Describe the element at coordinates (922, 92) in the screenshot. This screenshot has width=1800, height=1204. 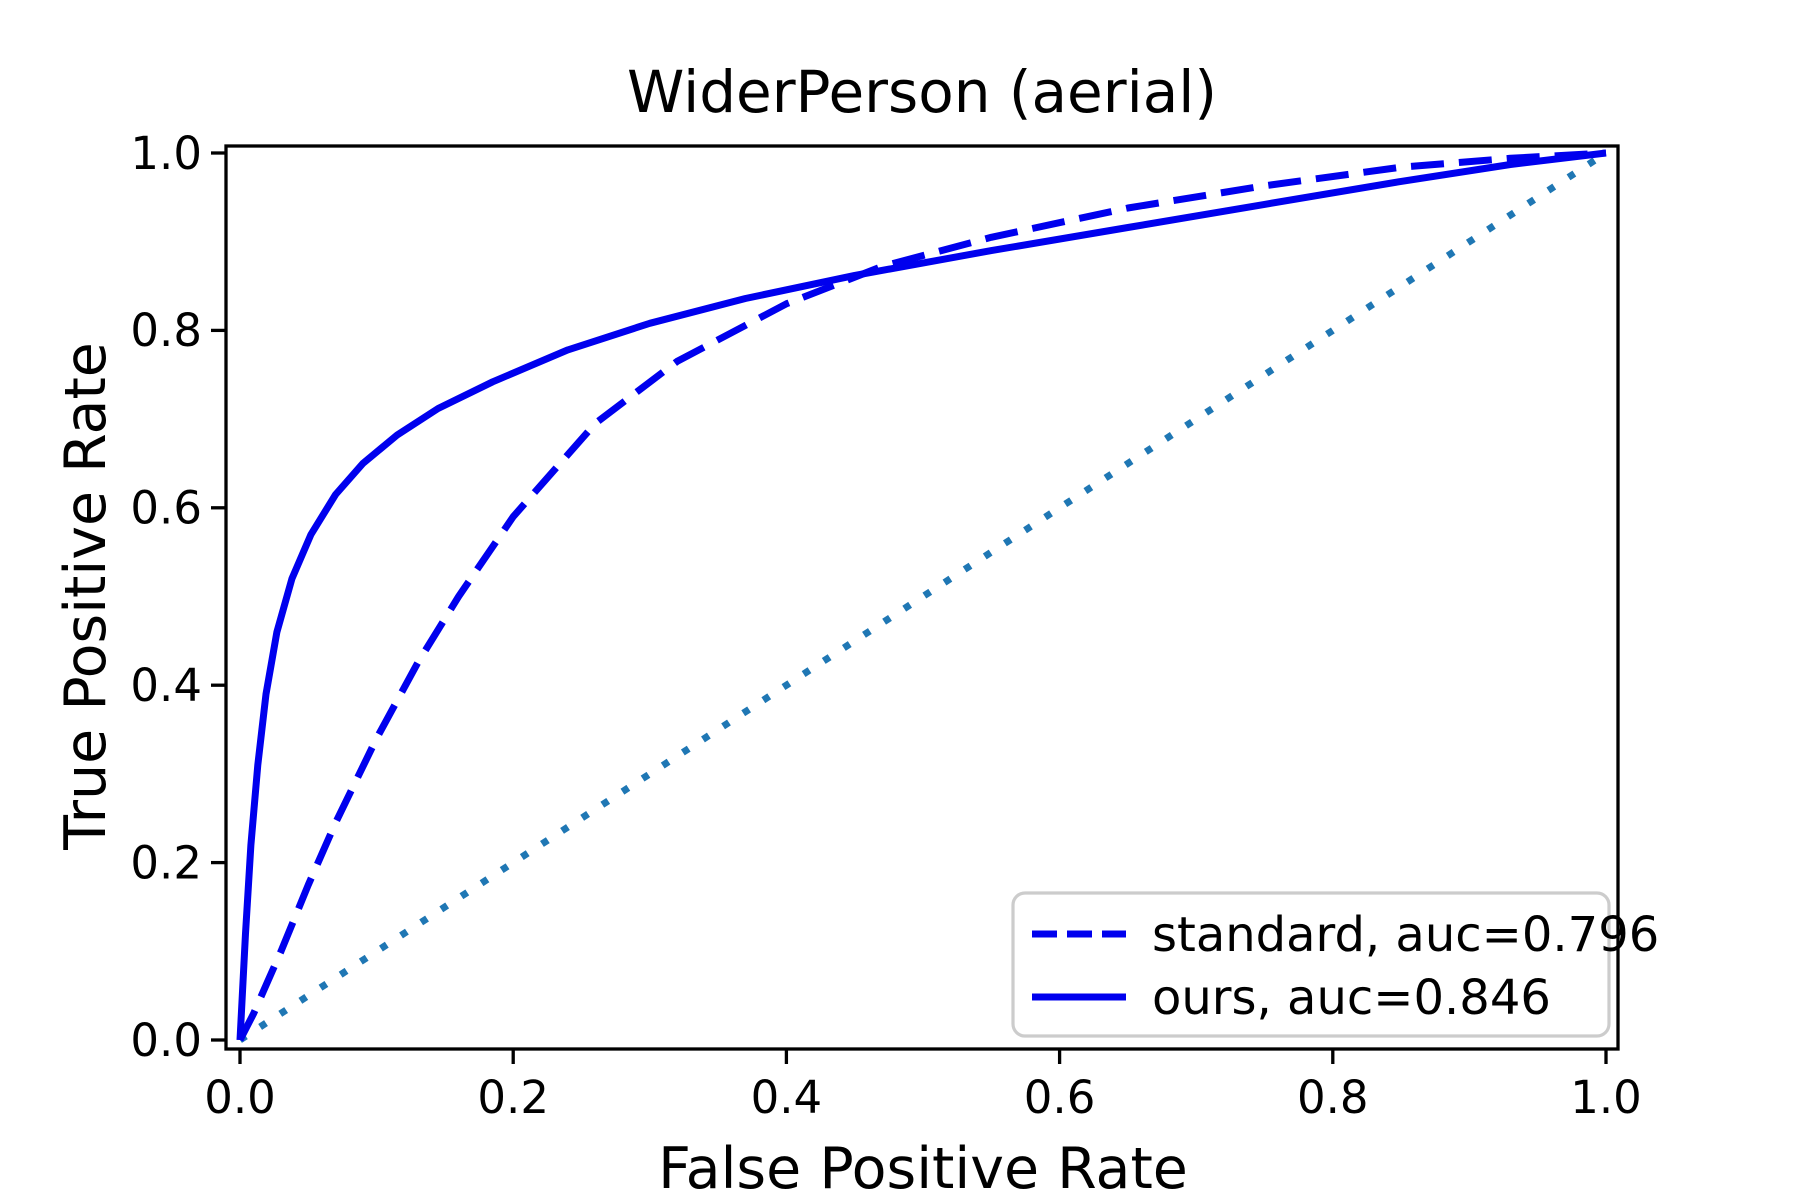
I see `chart-title: WiderPerson (aerial)` at that location.